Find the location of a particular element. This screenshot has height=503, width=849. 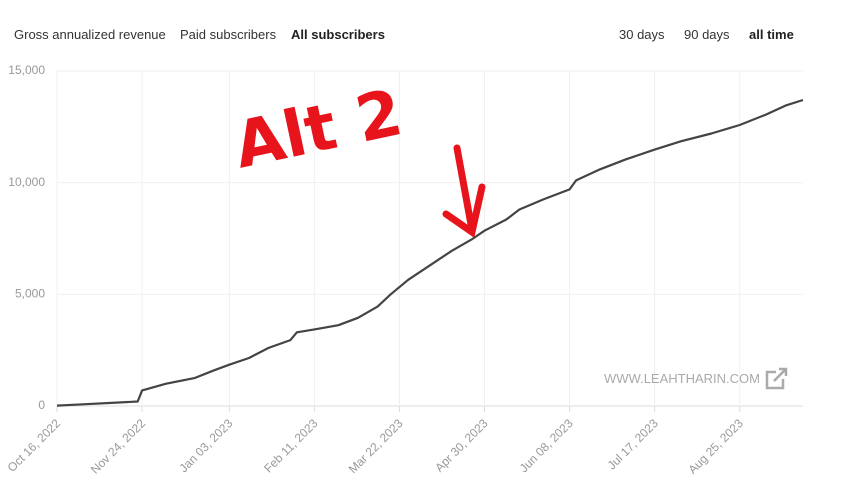

x-tick-label: Jul 17, 2023 is located at coordinates (633, 444).